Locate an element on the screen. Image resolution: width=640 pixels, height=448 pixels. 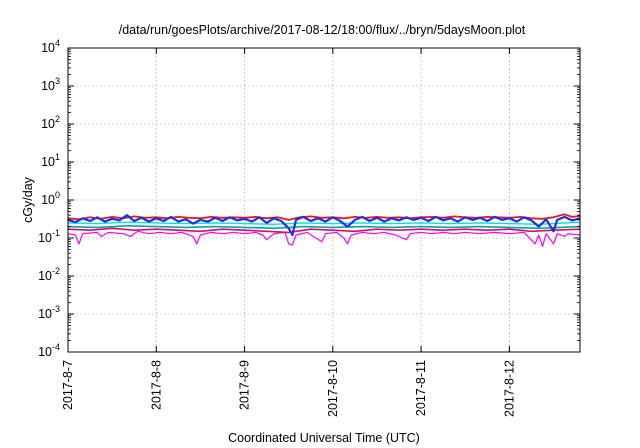
series-5-line is located at coordinates (324, 217).